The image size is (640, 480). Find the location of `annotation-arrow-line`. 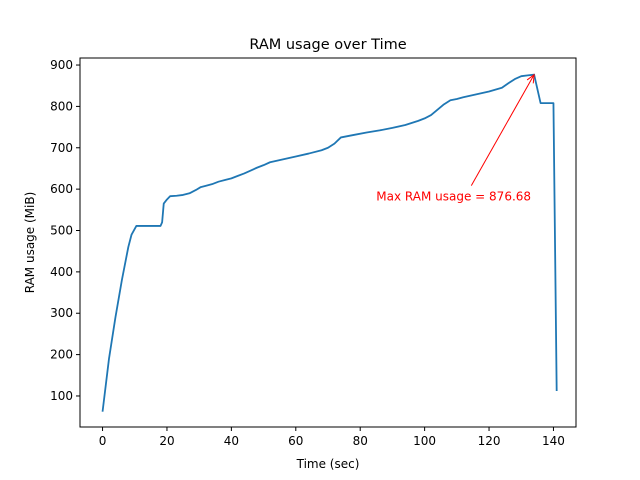

annotation-arrow-line is located at coordinates (502, 130).